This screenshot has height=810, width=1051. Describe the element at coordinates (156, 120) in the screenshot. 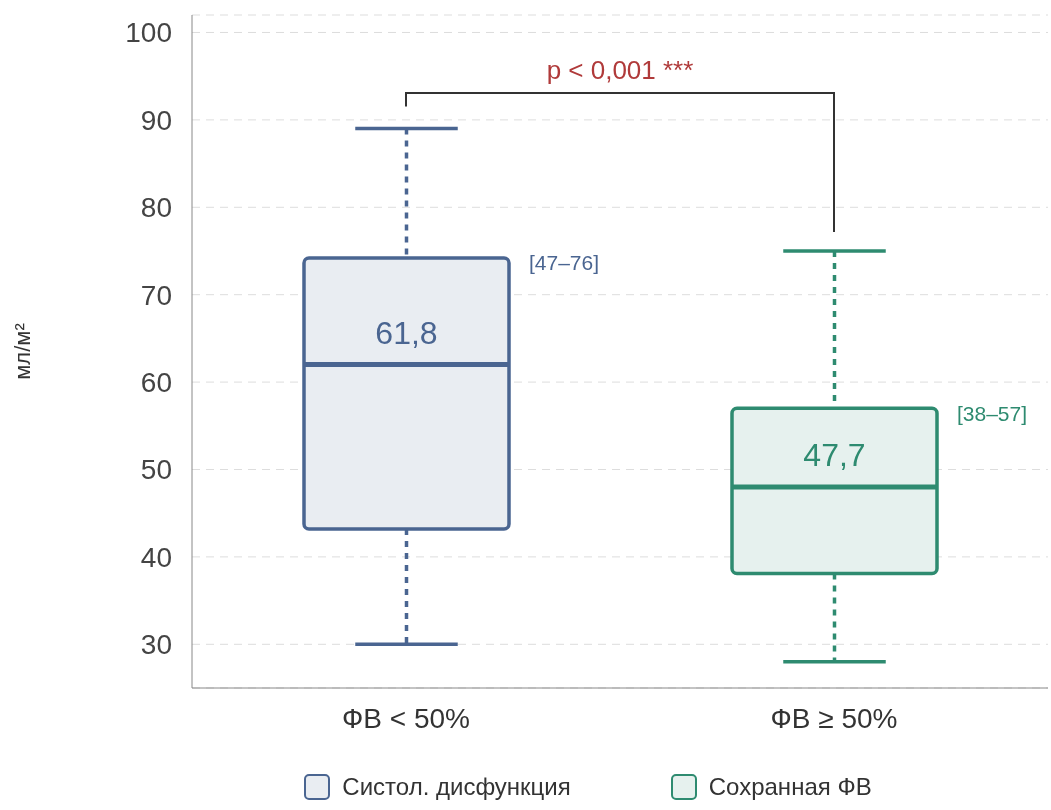

I see `y-tick-label: 90` at that location.